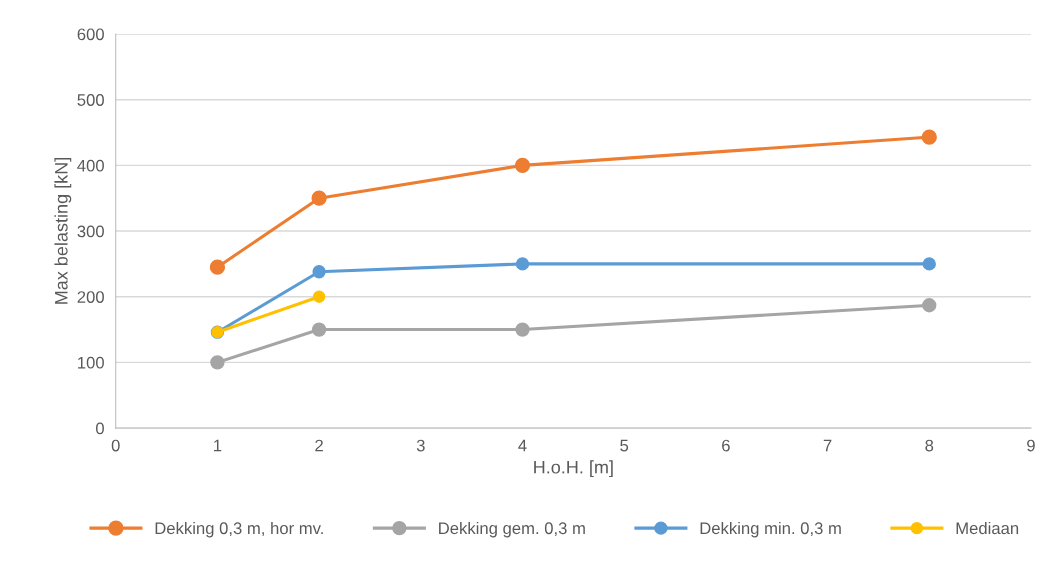 This screenshot has height=567, width=1052. Describe the element at coordinates (63, 231) in the screenshot. I see `y-axis-title: Max belasting [kN]` at that location.